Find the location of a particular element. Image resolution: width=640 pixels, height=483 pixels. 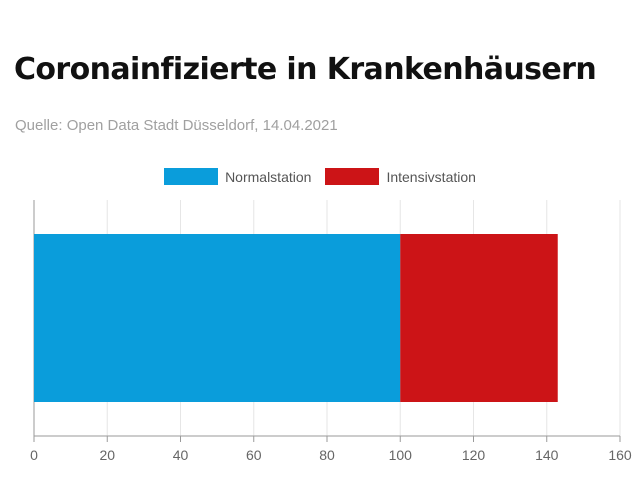

legend-swatch-normalstation is located at coordinates (191, 176).